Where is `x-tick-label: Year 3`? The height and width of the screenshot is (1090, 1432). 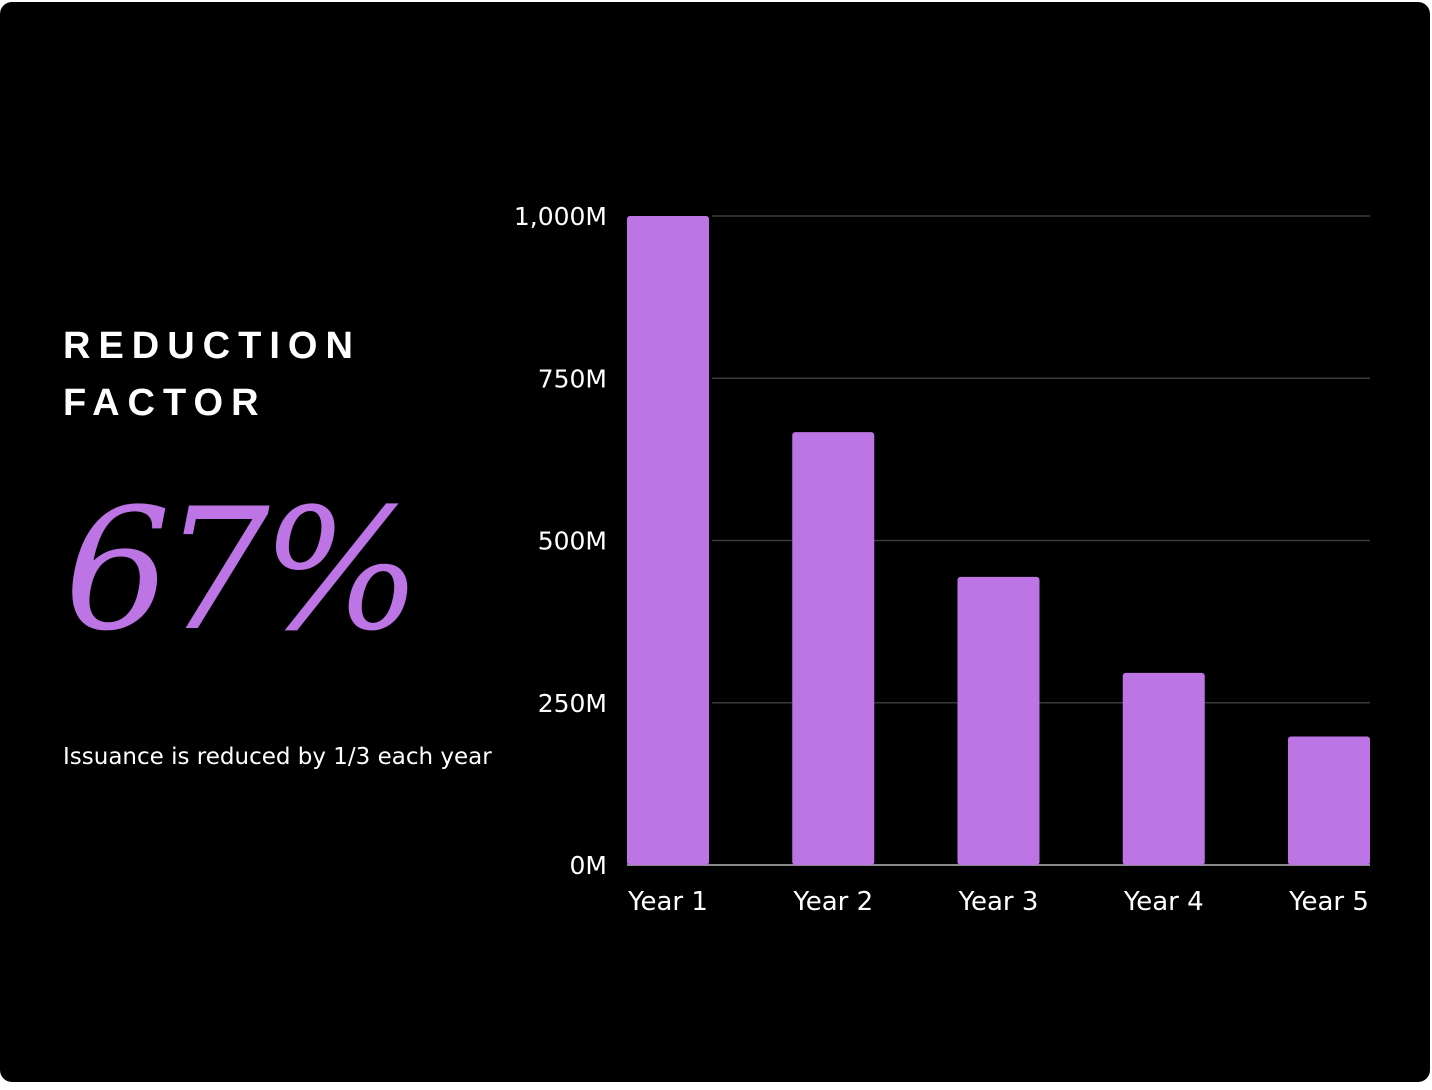 x-tick-label: Year 3 is located at coordinates (998, 902).